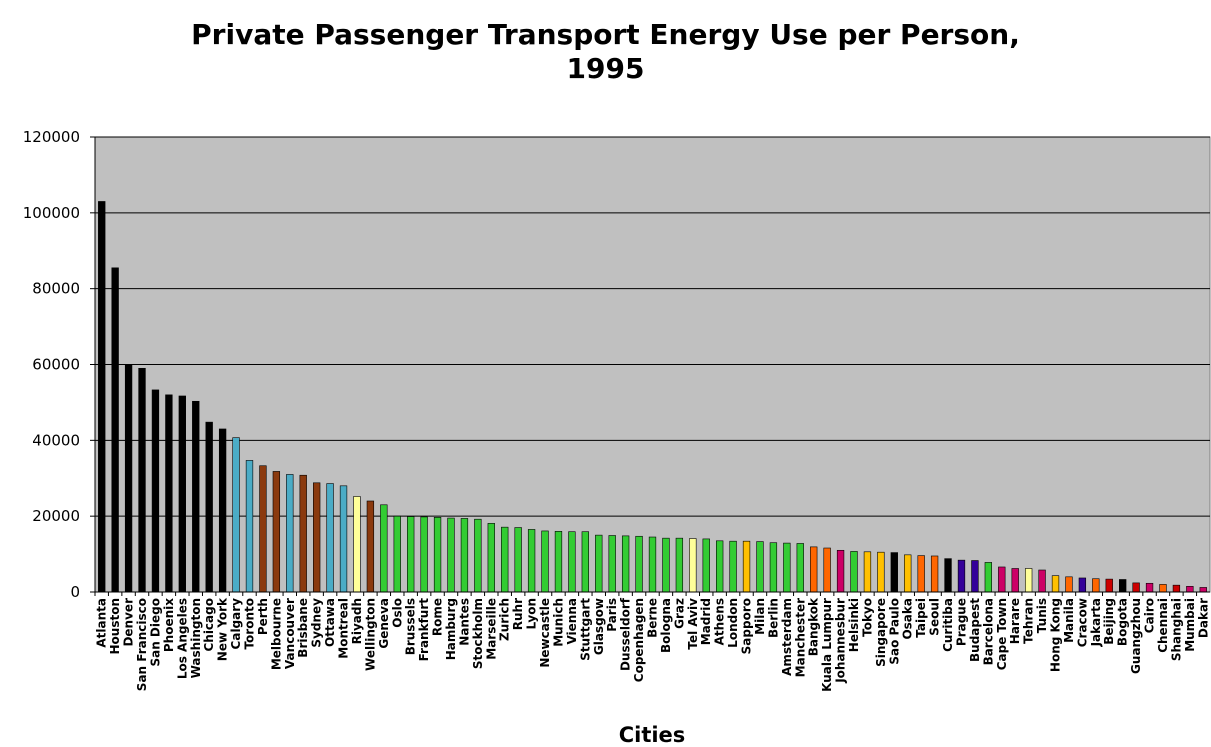 The height and width of the screenshot is (747, 1211). I want to click on x-category-label: Glasgow, so click(599, 626).